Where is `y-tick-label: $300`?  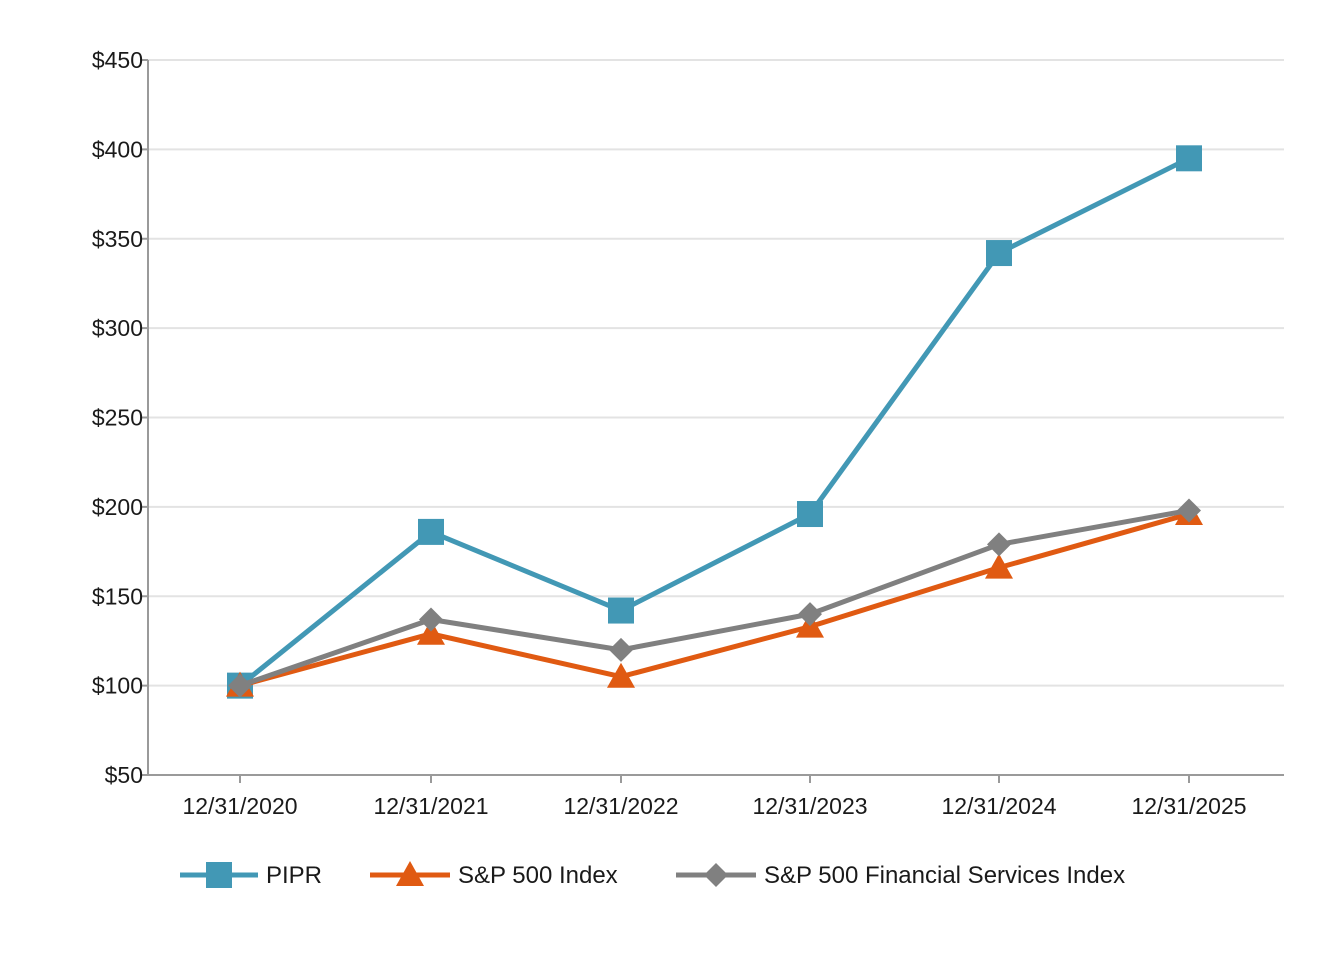 y-tick-label: $300 is located at coordinates (117, 328).